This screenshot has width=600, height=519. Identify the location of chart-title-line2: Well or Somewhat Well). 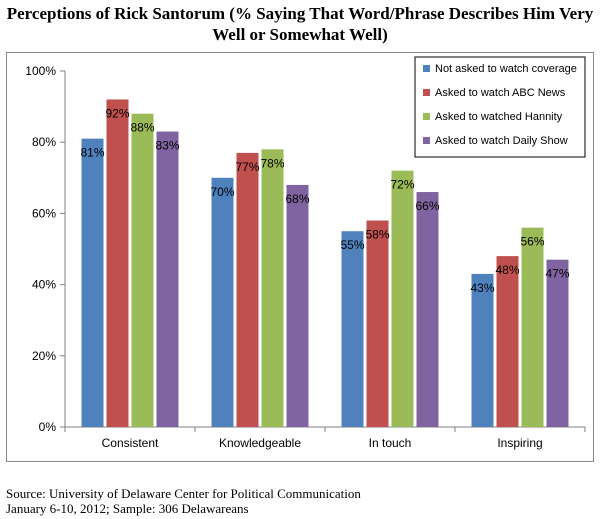
(300, 34).